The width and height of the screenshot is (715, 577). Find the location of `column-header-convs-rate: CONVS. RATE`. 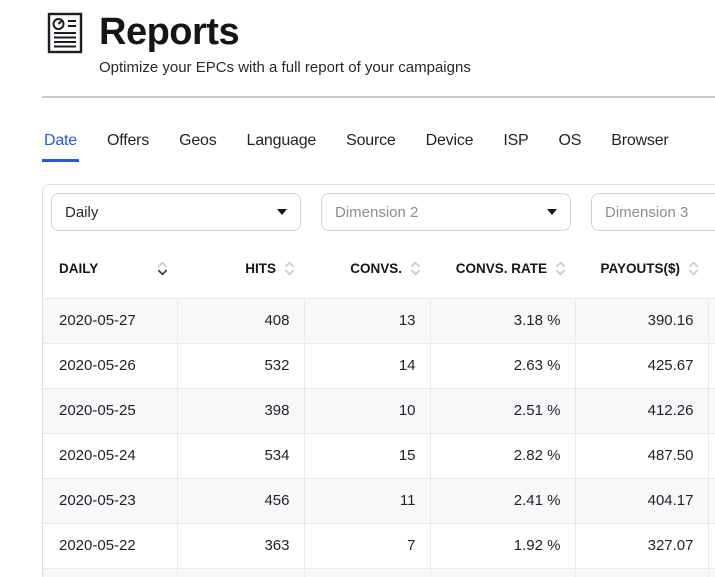

column-header-convs-rate: CONVS. RATE is located at coordinates (502, 269).